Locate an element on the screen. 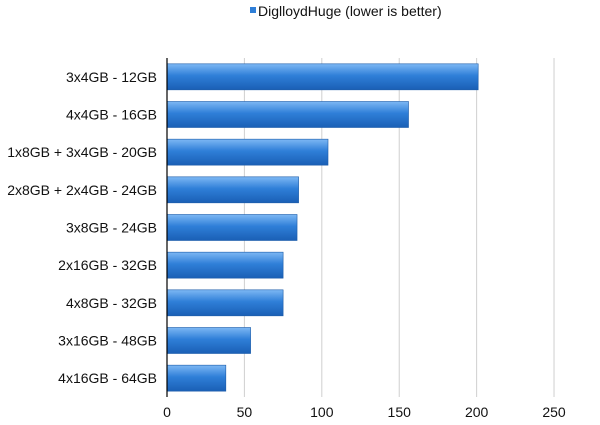  x-tick-labels: 0 50 100 150 200 250 is located at coordinates (364, 412).